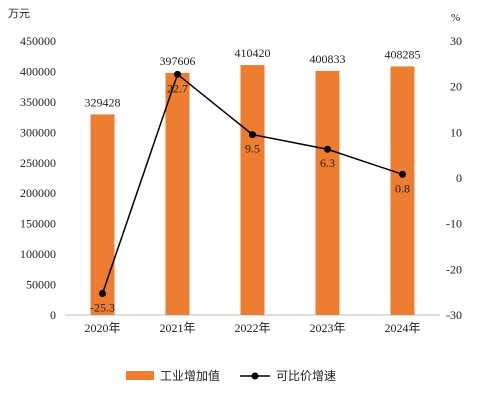 The width and height of the screenshot is (480, 403). What do you see at coordinates (38, 163) in the screenshot?
I see `left-tick-label: 250000` at bounding box center [38, 163].